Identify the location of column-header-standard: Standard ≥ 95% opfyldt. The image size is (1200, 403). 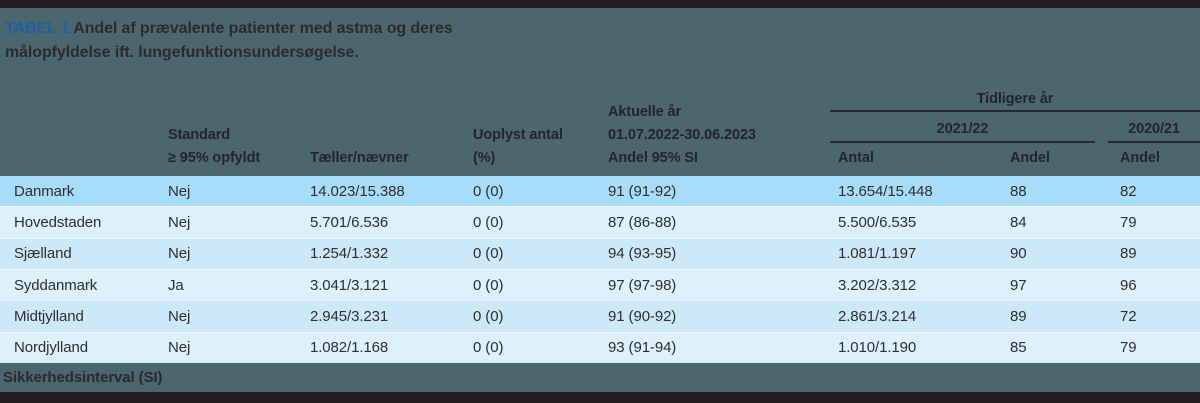
(214, 146).